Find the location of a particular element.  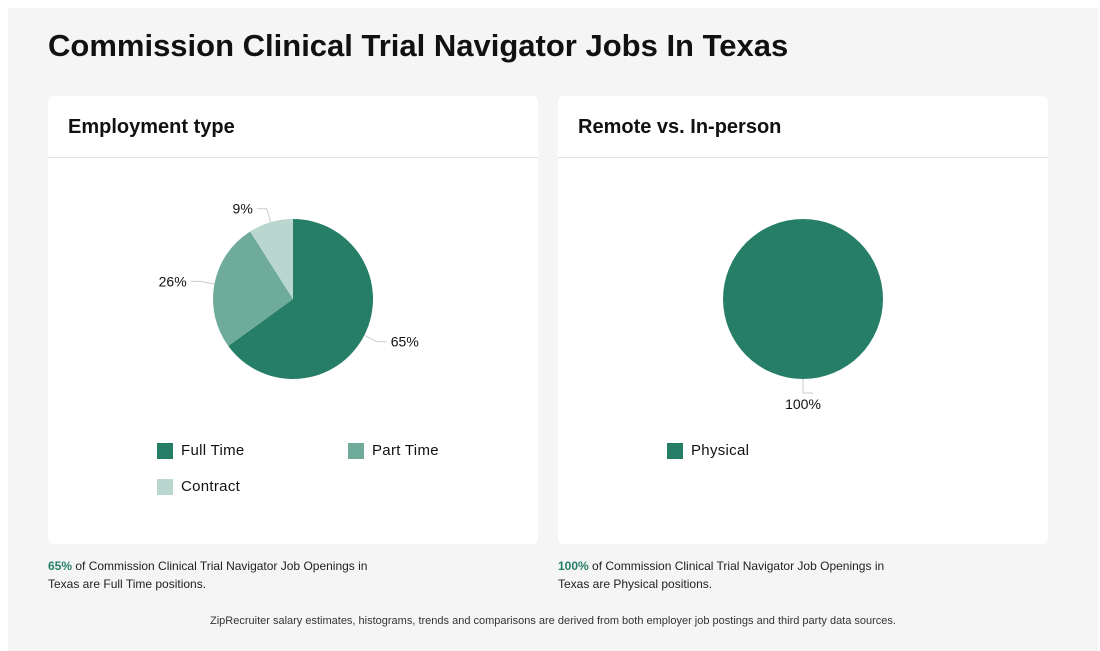

remote-vs-in-person-header: Remote vs. In-person is located at coordinates (803, 127).